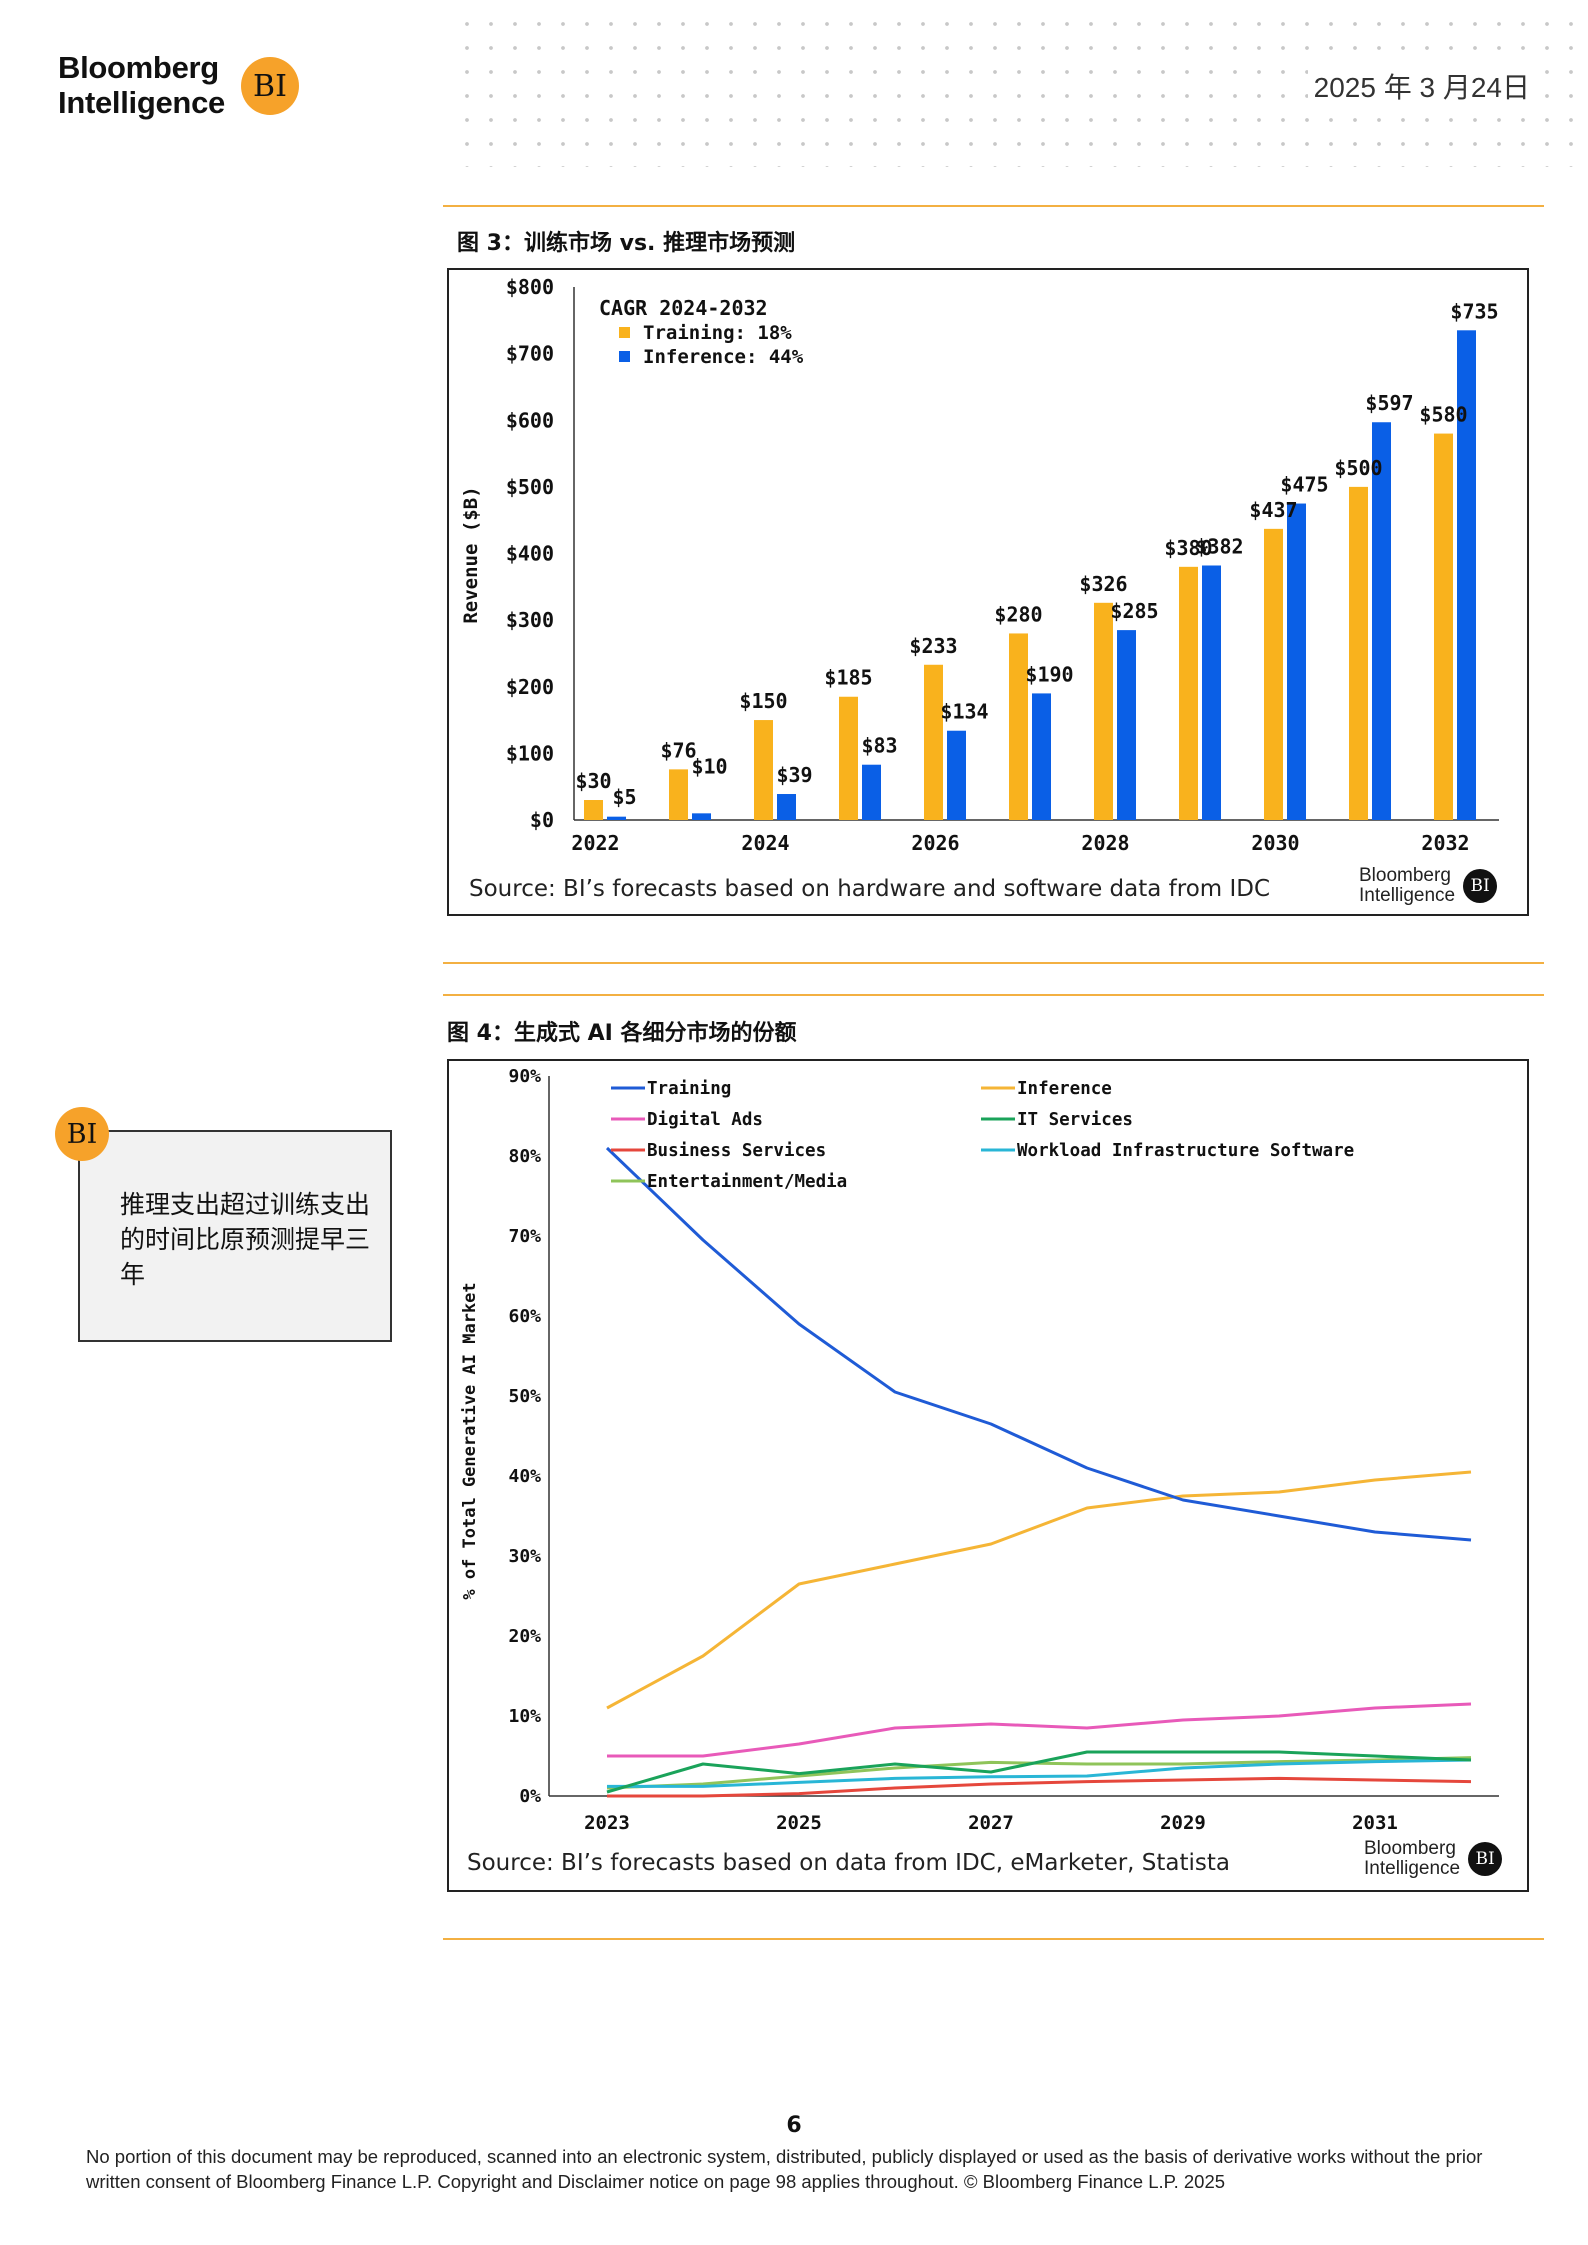  Describe the element at coordinates (964, 712) in the screenshot. I see `data-label-inference: $134` at that location.